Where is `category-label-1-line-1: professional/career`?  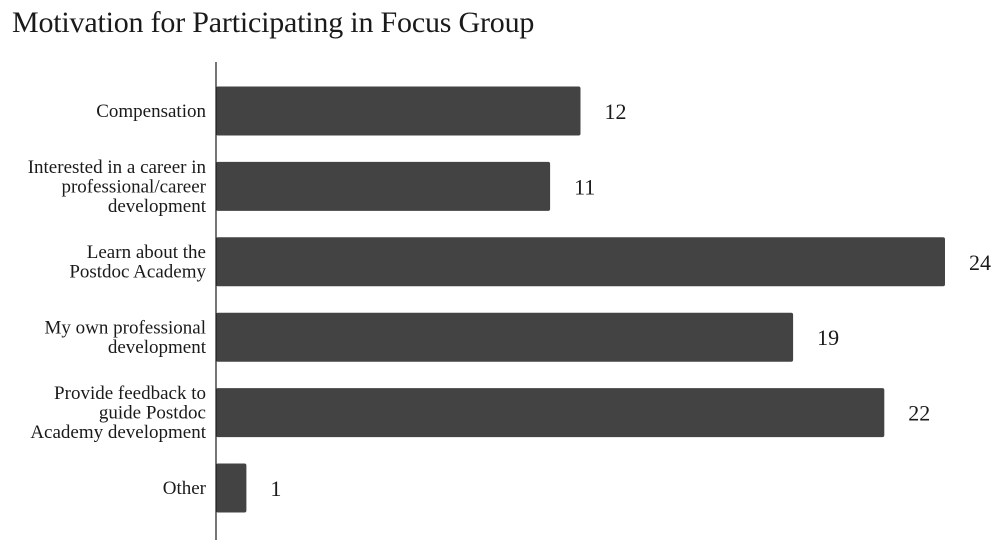 category-label-1-line-1: professional/career is located at coordinates (133, 186).